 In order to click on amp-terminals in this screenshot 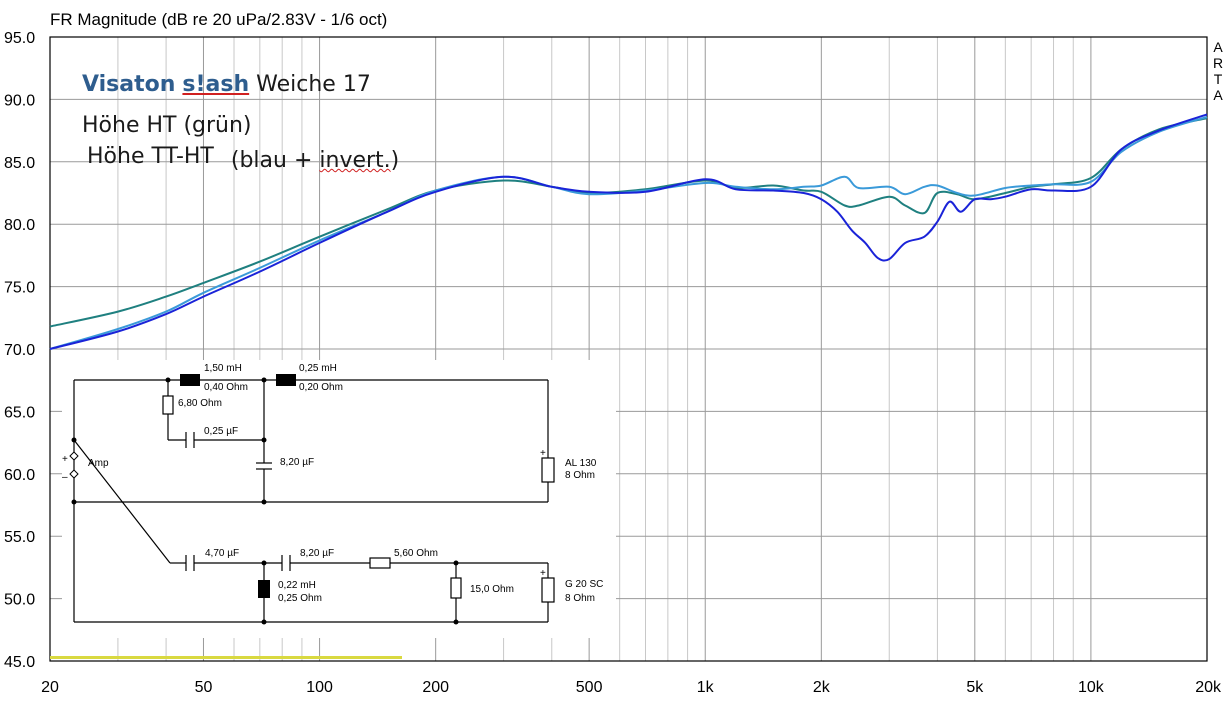, I will do `click(74, 465)`.